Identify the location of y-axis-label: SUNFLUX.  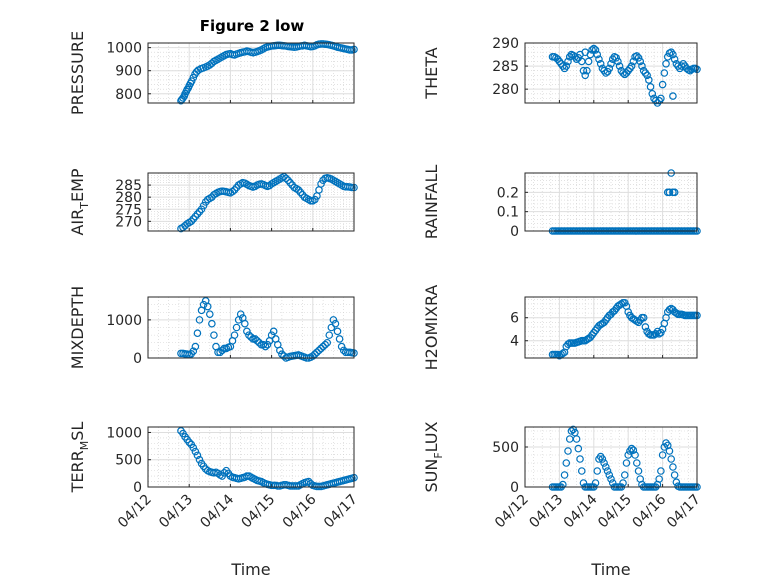
(433, 456).